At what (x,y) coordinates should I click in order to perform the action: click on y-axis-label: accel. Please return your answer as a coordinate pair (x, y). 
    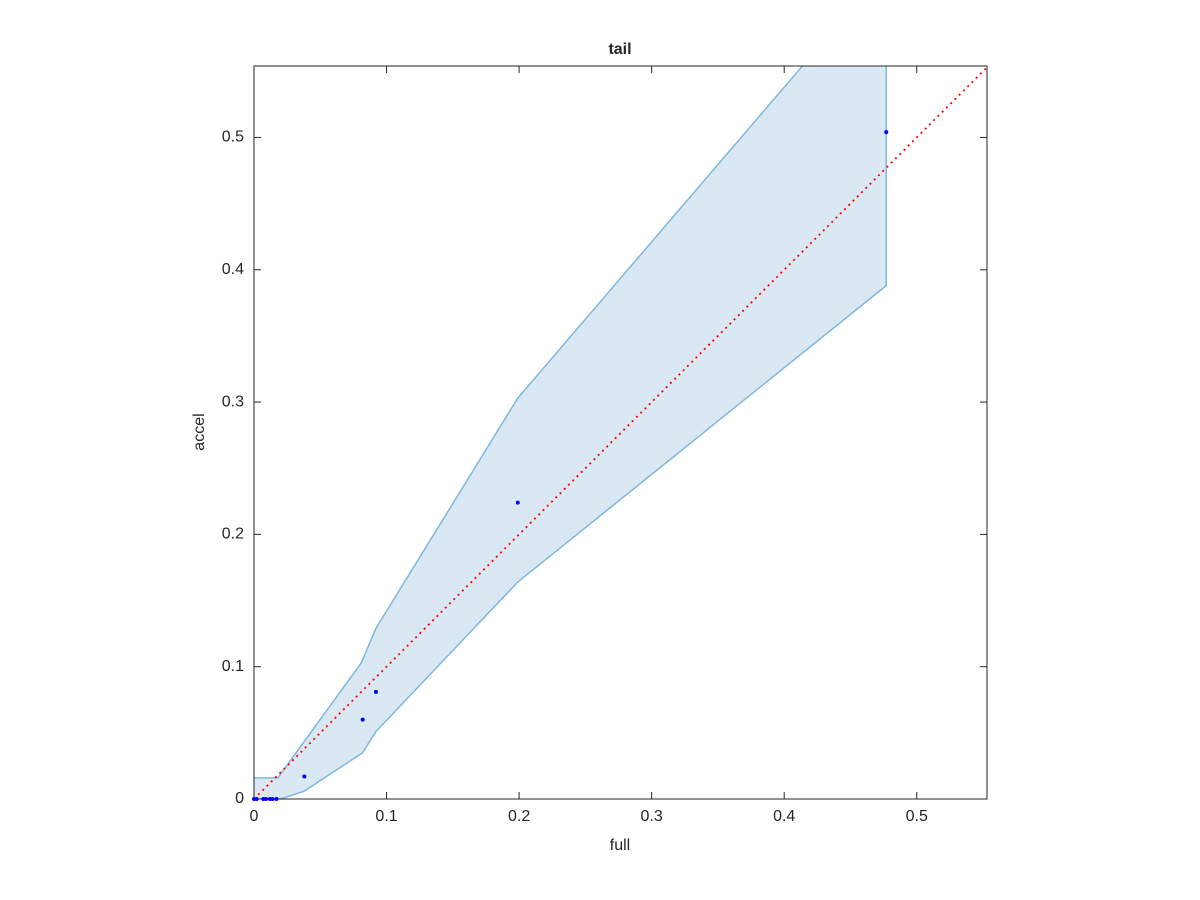
    Looking at the image, I should click on (199, 431).